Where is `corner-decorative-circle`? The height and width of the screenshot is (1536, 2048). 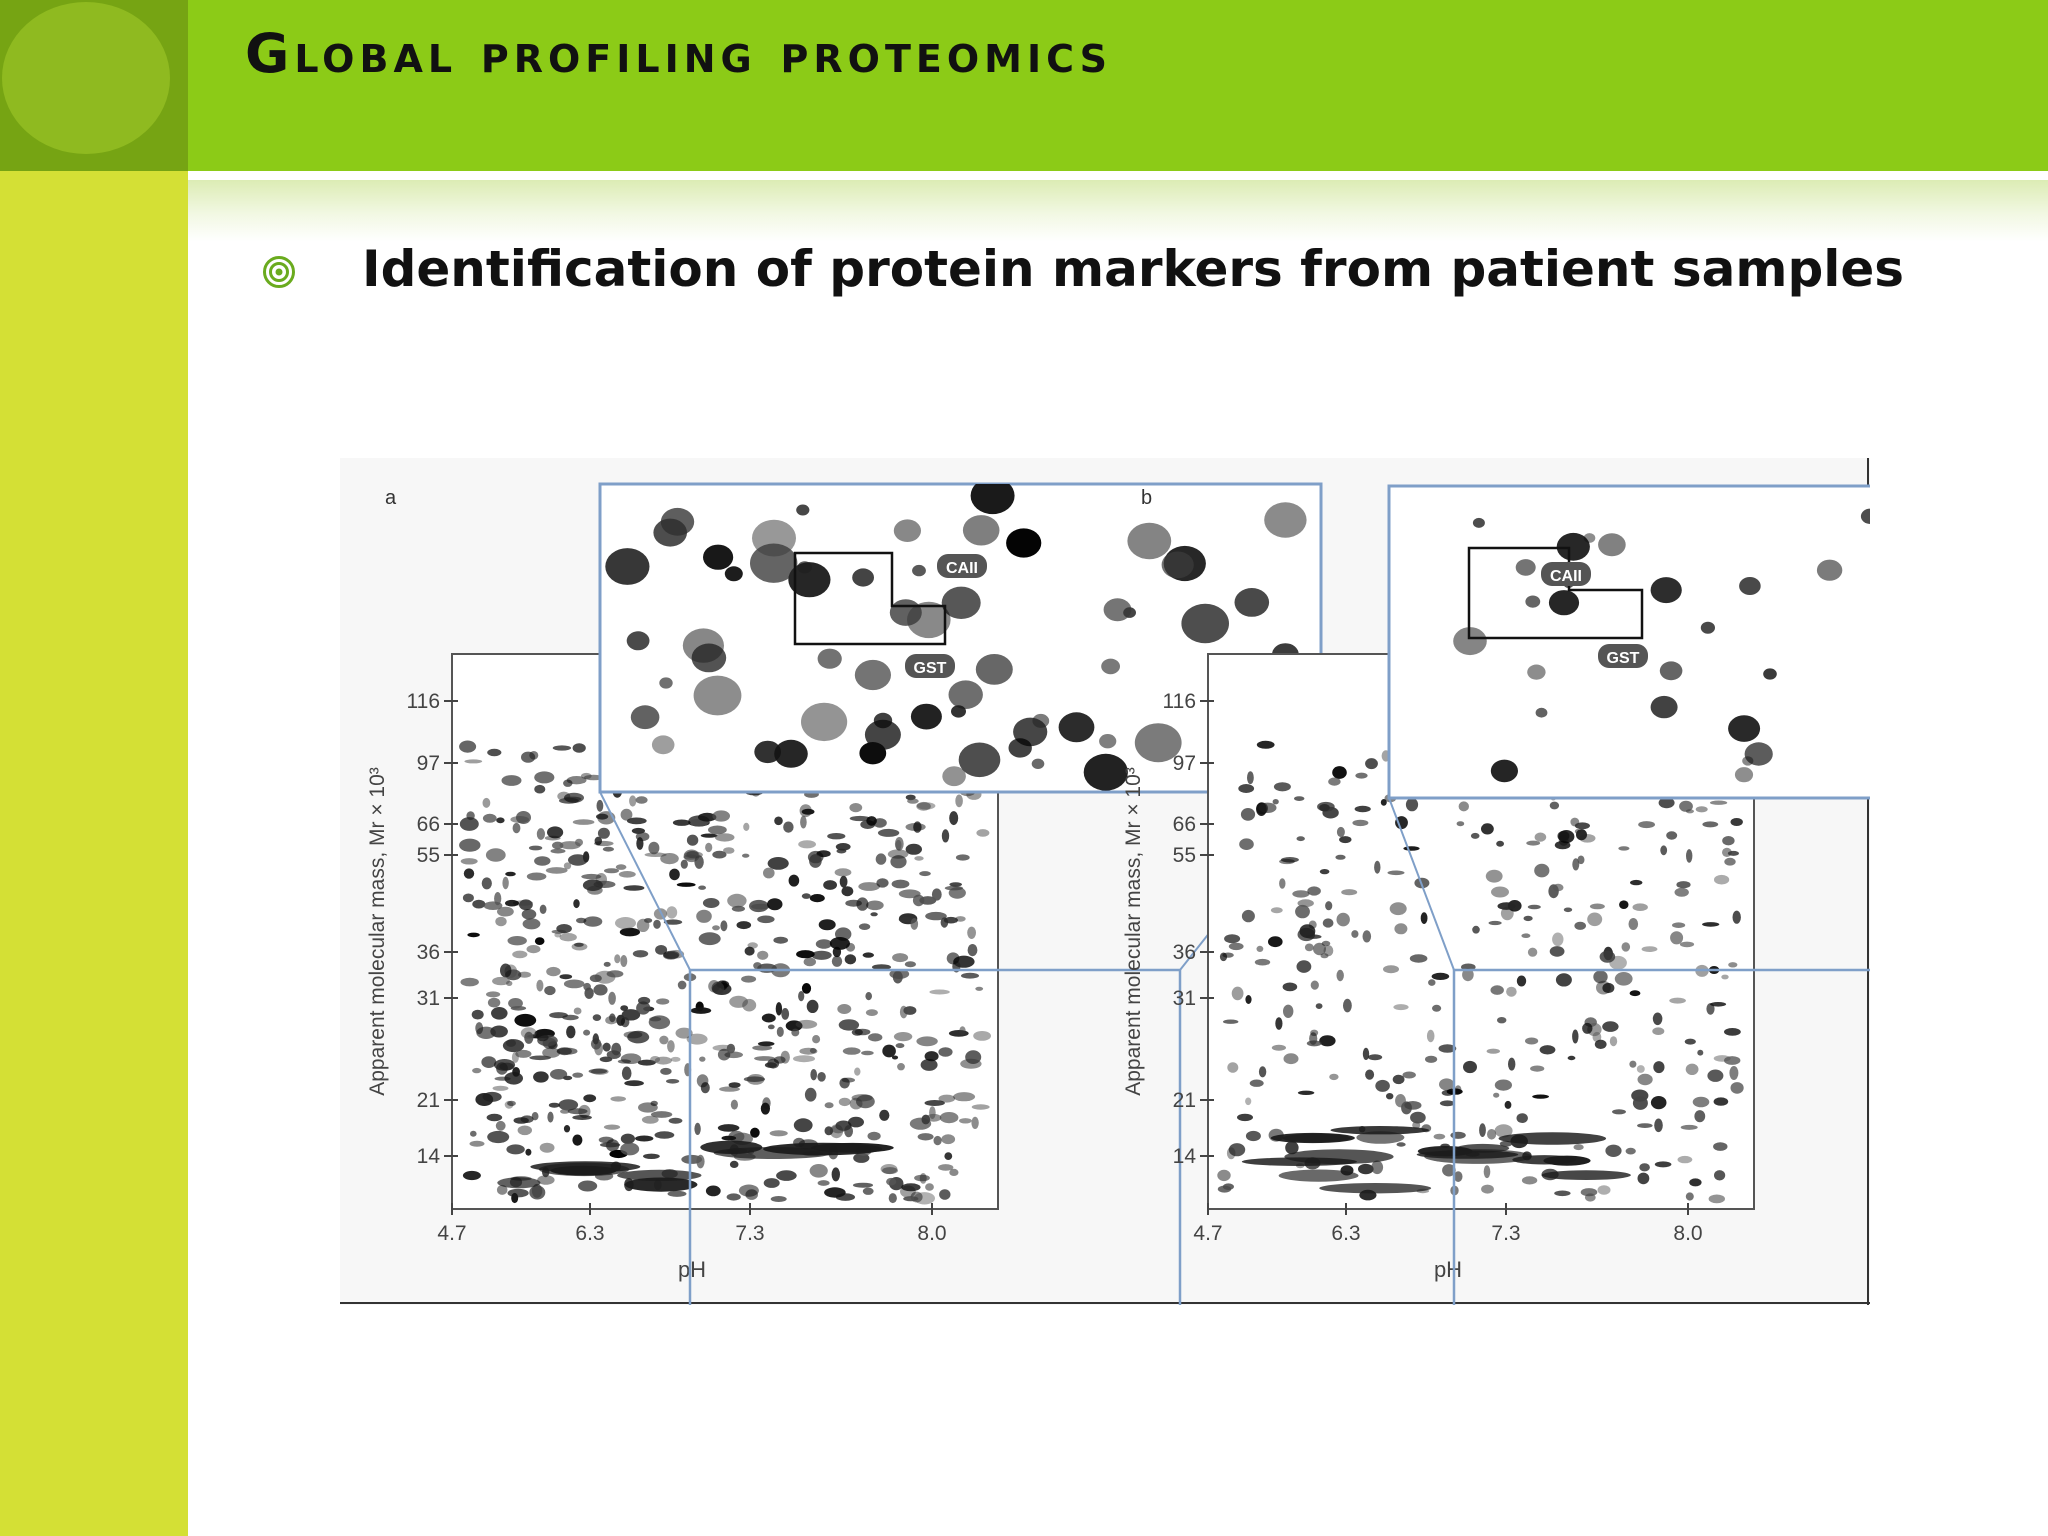
corner-decorative-circle is located at coordinates (86, 78).